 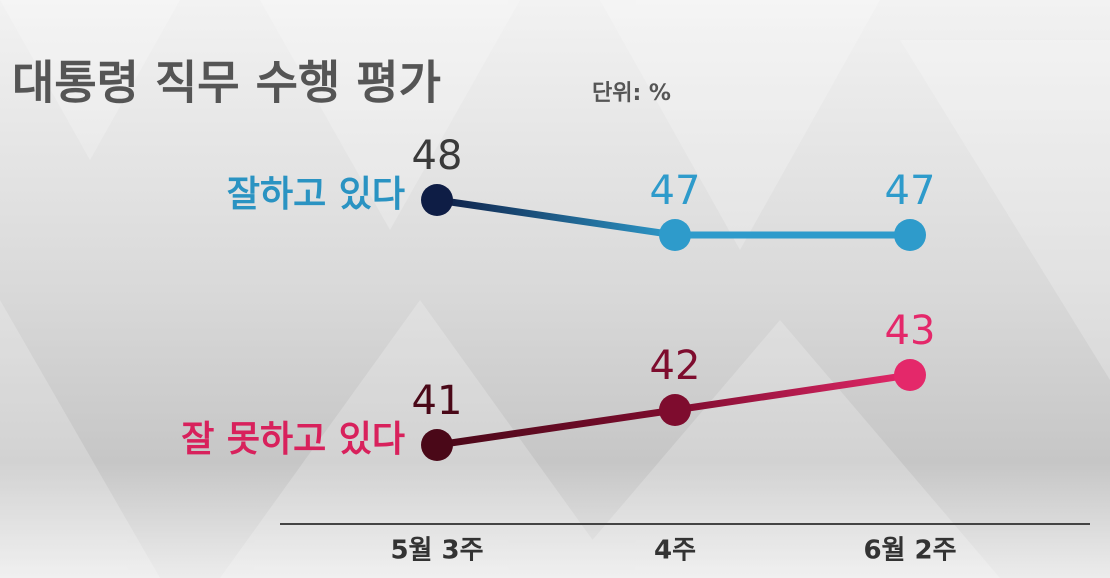 I want to click on data-label: 48, so click(x=437, y=156).